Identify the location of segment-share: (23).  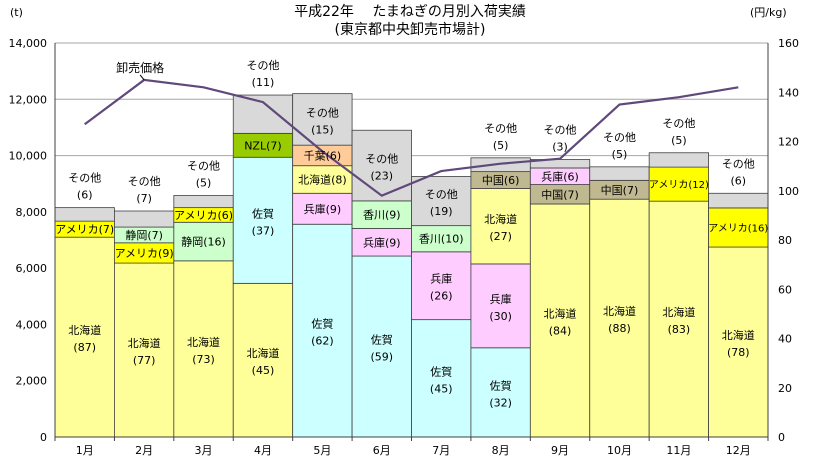
(381, 176).